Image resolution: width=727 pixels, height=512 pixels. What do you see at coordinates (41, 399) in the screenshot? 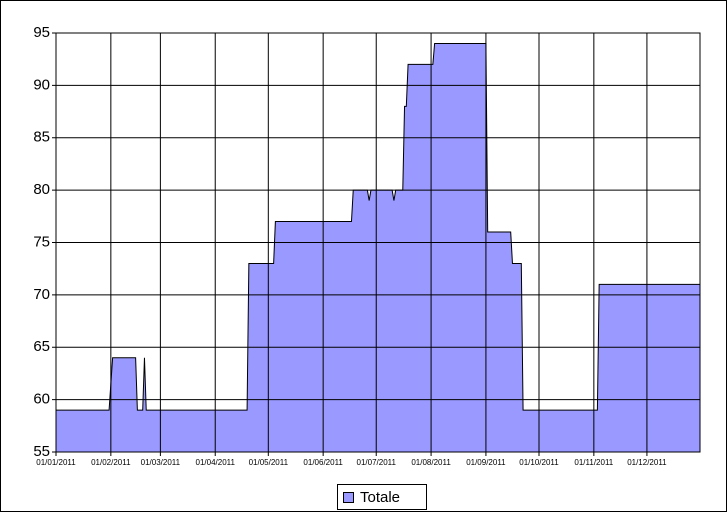
I see `y-tick-label: 60` at bounding box center [41, 399].